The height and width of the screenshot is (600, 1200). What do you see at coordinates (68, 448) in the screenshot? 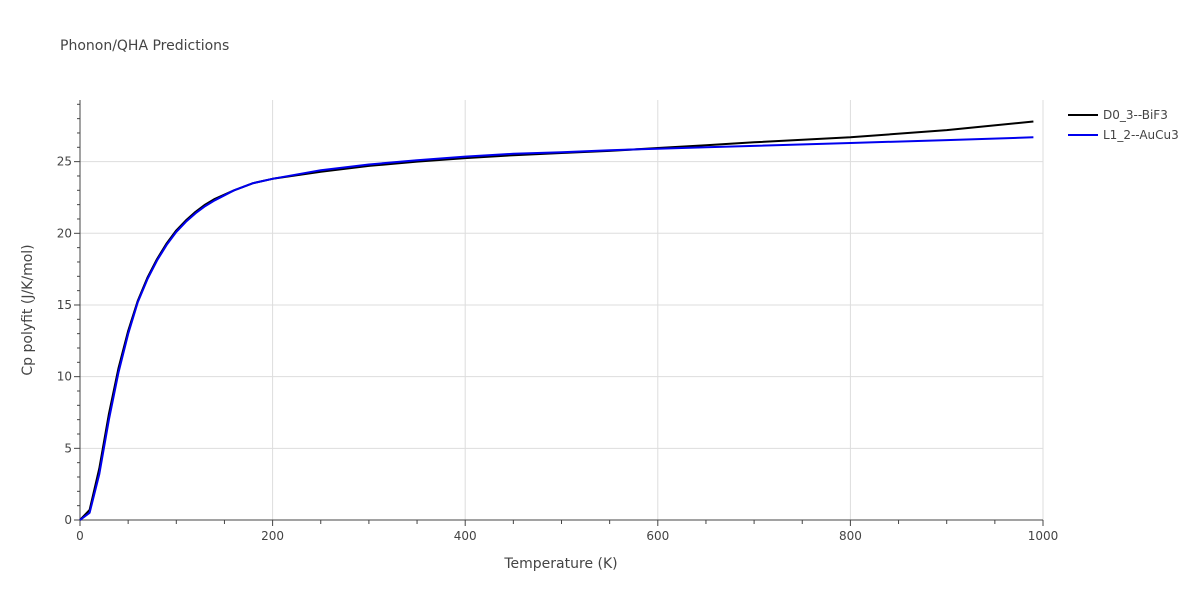
I see `y-tick-label: 5` at bounding box center [68, 448].